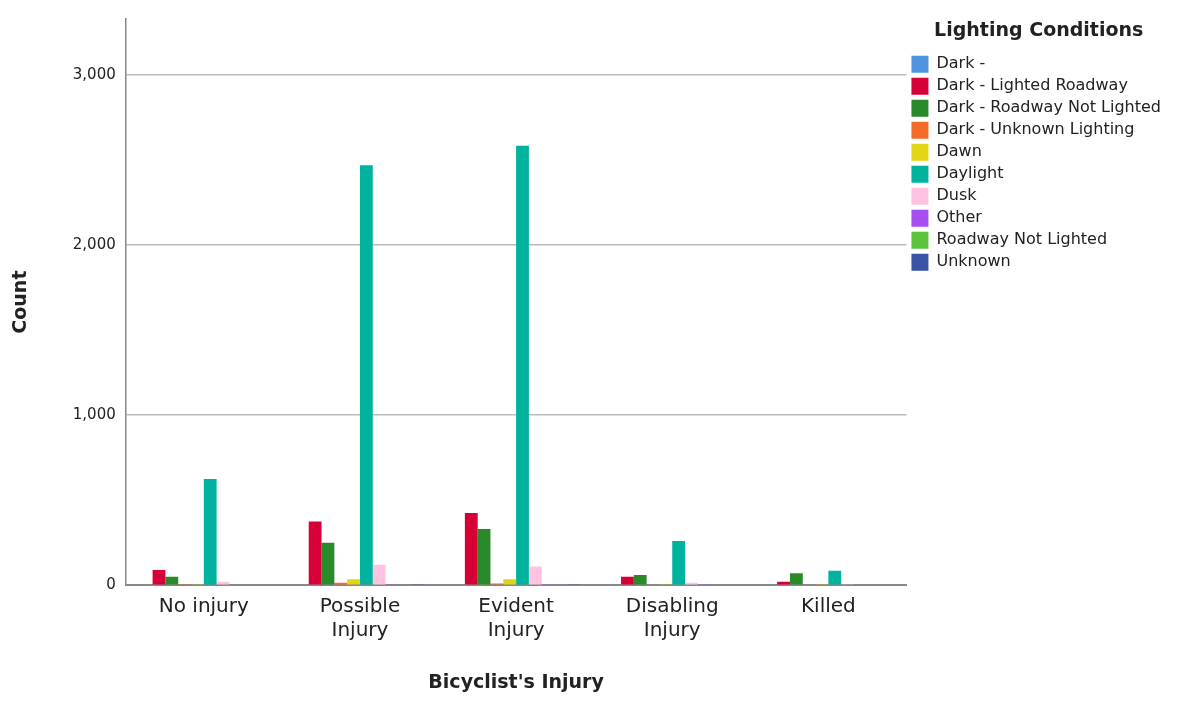 This screenshot has height=704, width=1181. Describe the element at coordinates (973, 261) in the screenshot. I see `legend-label: Unknown` at that location.